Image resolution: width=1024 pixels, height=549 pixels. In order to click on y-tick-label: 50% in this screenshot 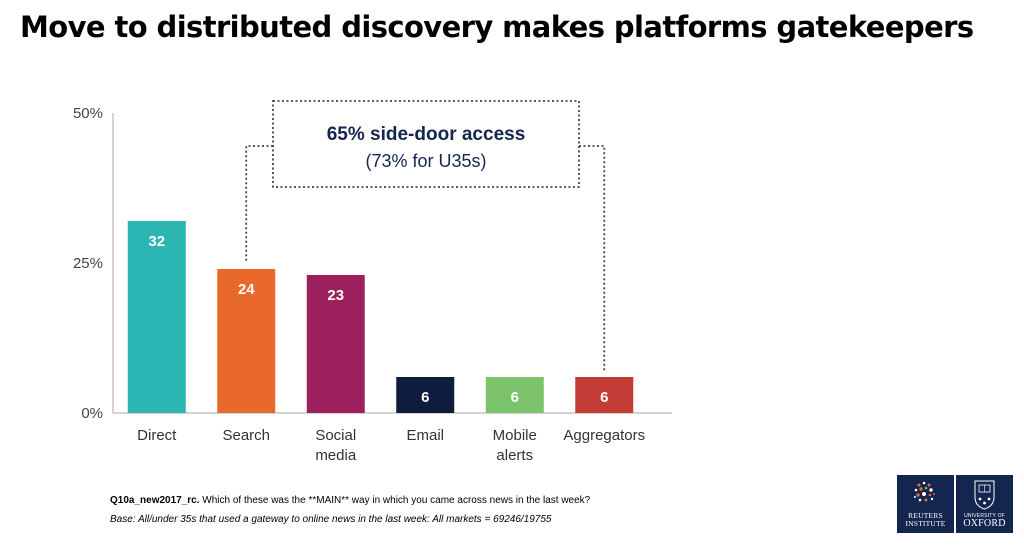, I will do `click(88, 113)`.